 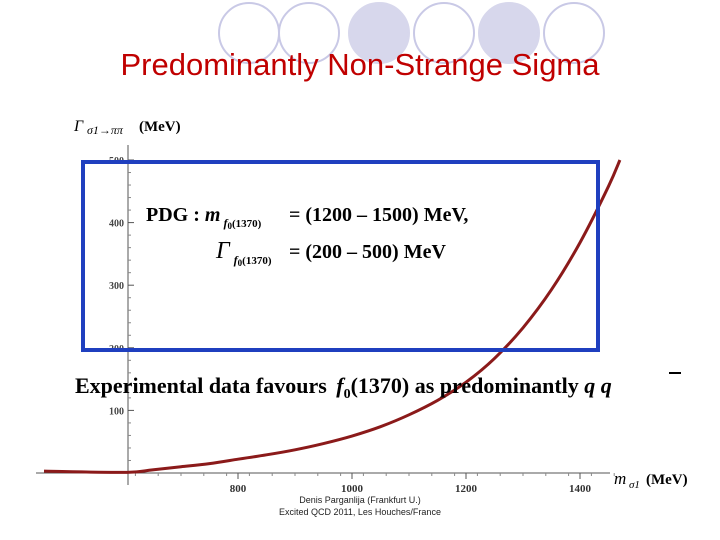 I want to click on conclusion-f-sub: 0, so click(x=347, y=394).